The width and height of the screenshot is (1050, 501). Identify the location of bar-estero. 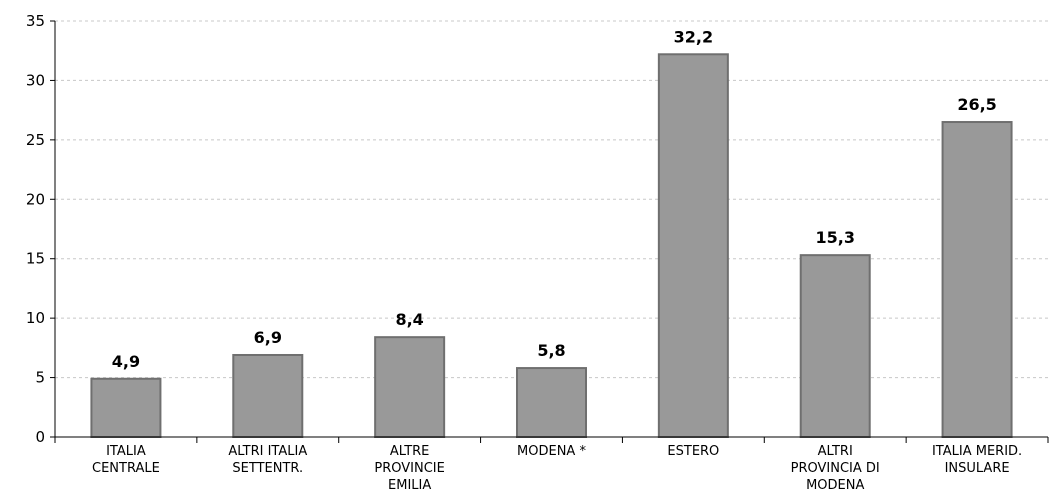
(693, 245).